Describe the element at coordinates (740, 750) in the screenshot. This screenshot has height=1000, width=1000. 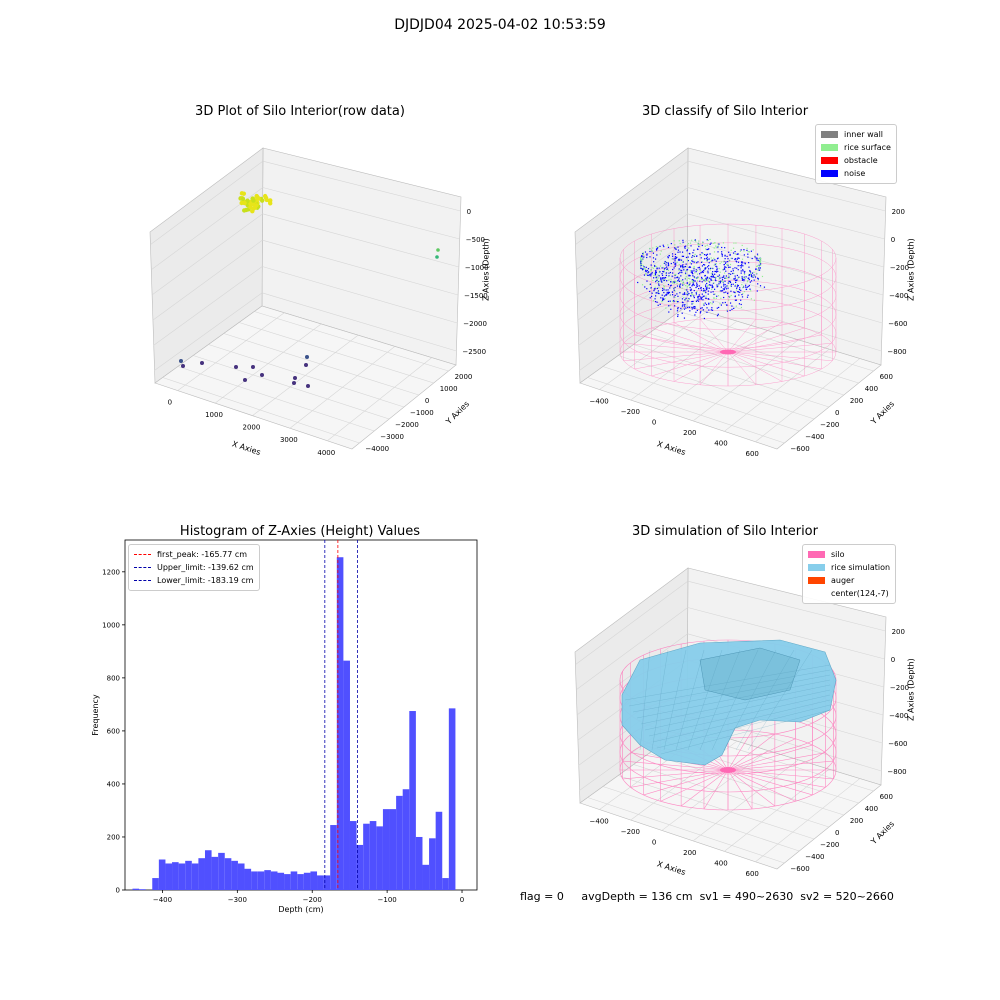
I see `silo-floor-spoke` at that location.